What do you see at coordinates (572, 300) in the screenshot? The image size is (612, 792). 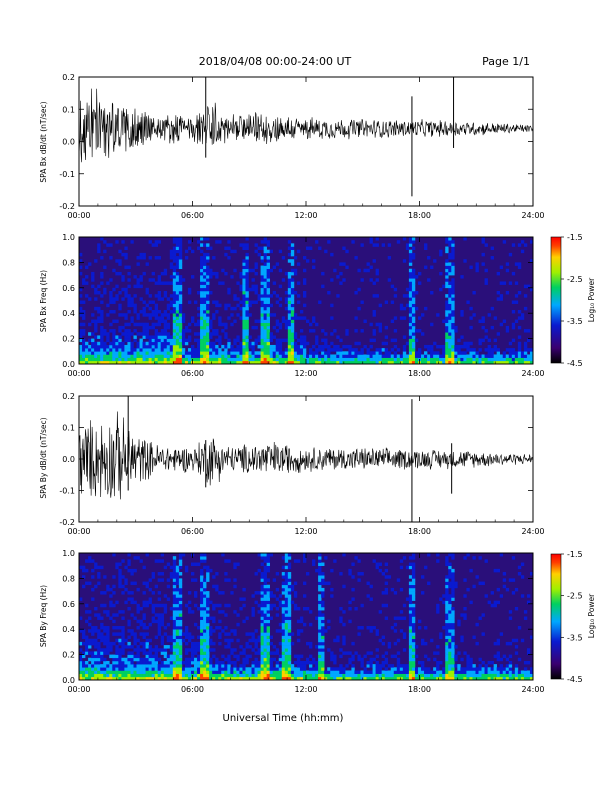 I see `colorbar-ticks-bx: -1.5-2.5-3.5-4.5` at bounding box center [572, 300].